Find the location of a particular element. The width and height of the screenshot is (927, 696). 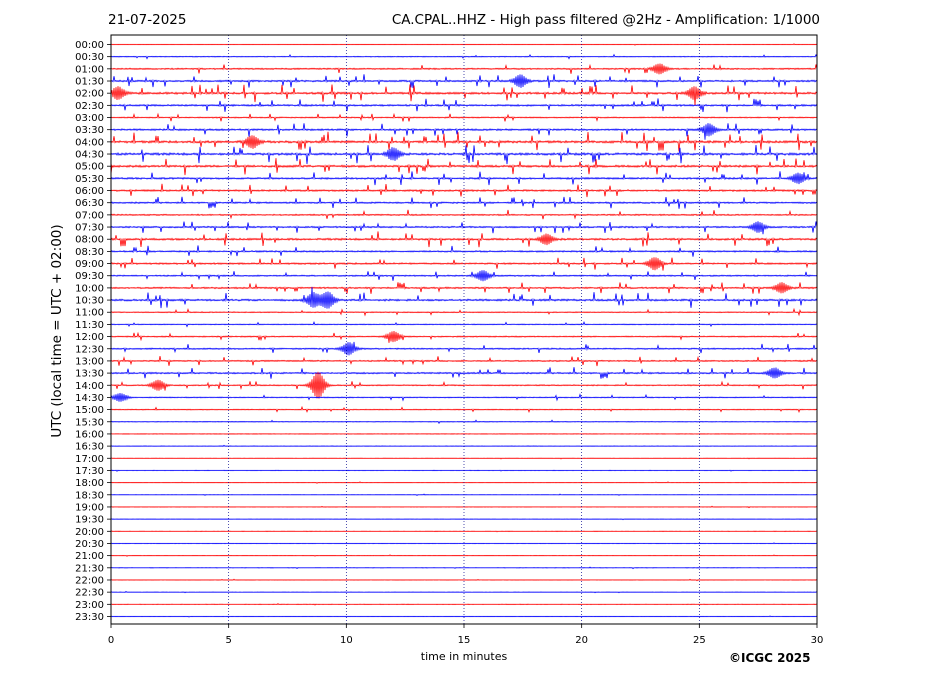

y-tick-label: 00:30 is located at coordinates (89, 57).